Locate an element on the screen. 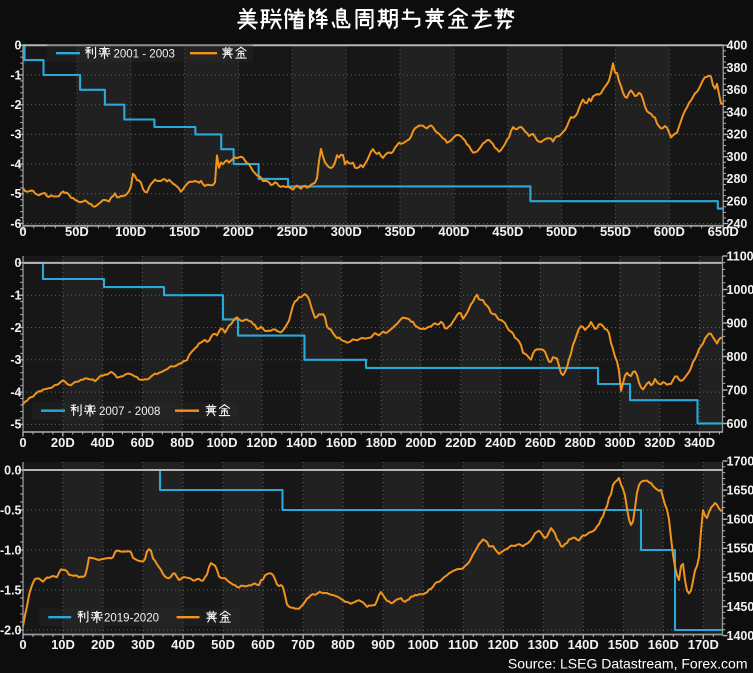 Image resolution: width=753 pixels, height=673 pixels. svg-text: 360 is located at coordinates (737, 90).